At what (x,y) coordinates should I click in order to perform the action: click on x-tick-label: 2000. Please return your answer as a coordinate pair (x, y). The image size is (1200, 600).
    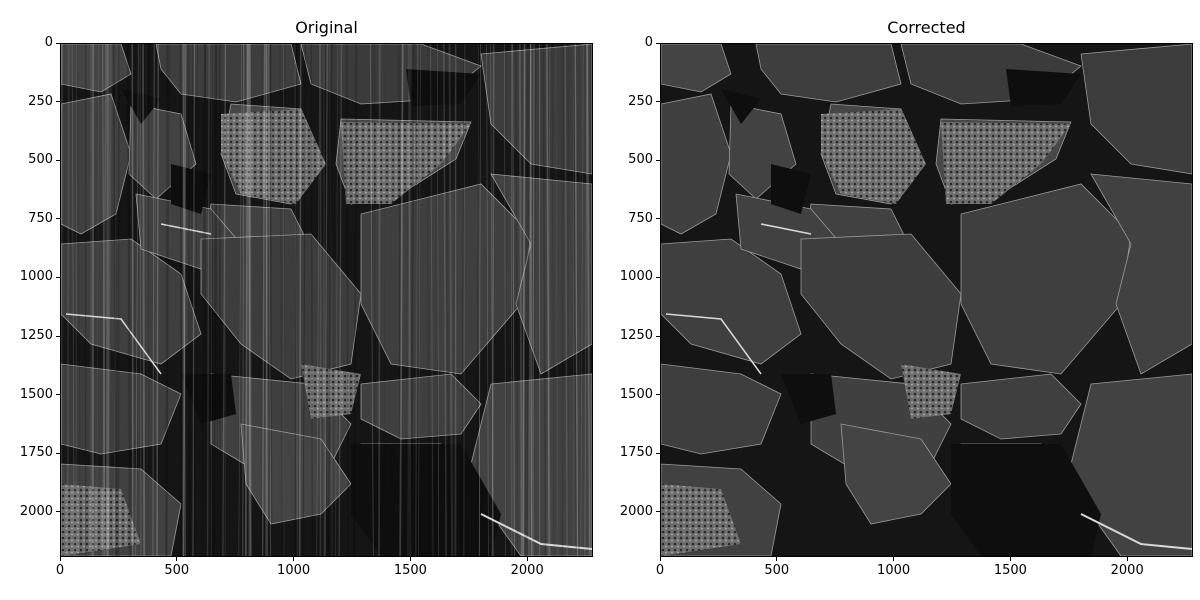
    Looking at the image, I should click on (527, 570).